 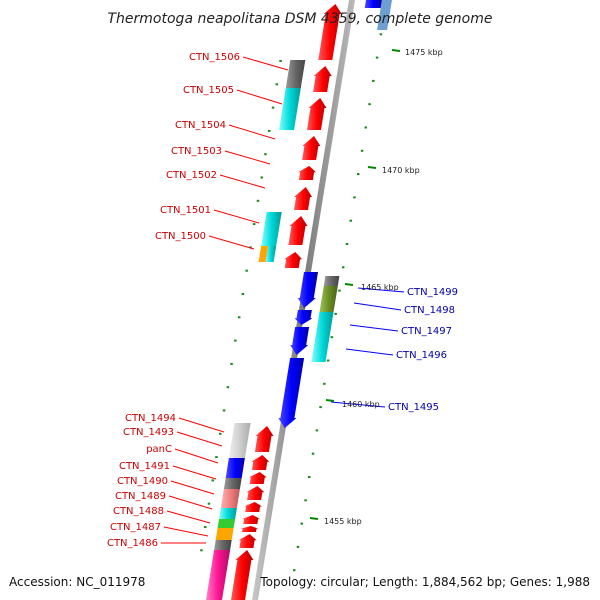 What do you see at coordinates (200, 125) in the screenshot?
I see `gene-label-forward: CTN_1504` at bounding box center [200, 125].